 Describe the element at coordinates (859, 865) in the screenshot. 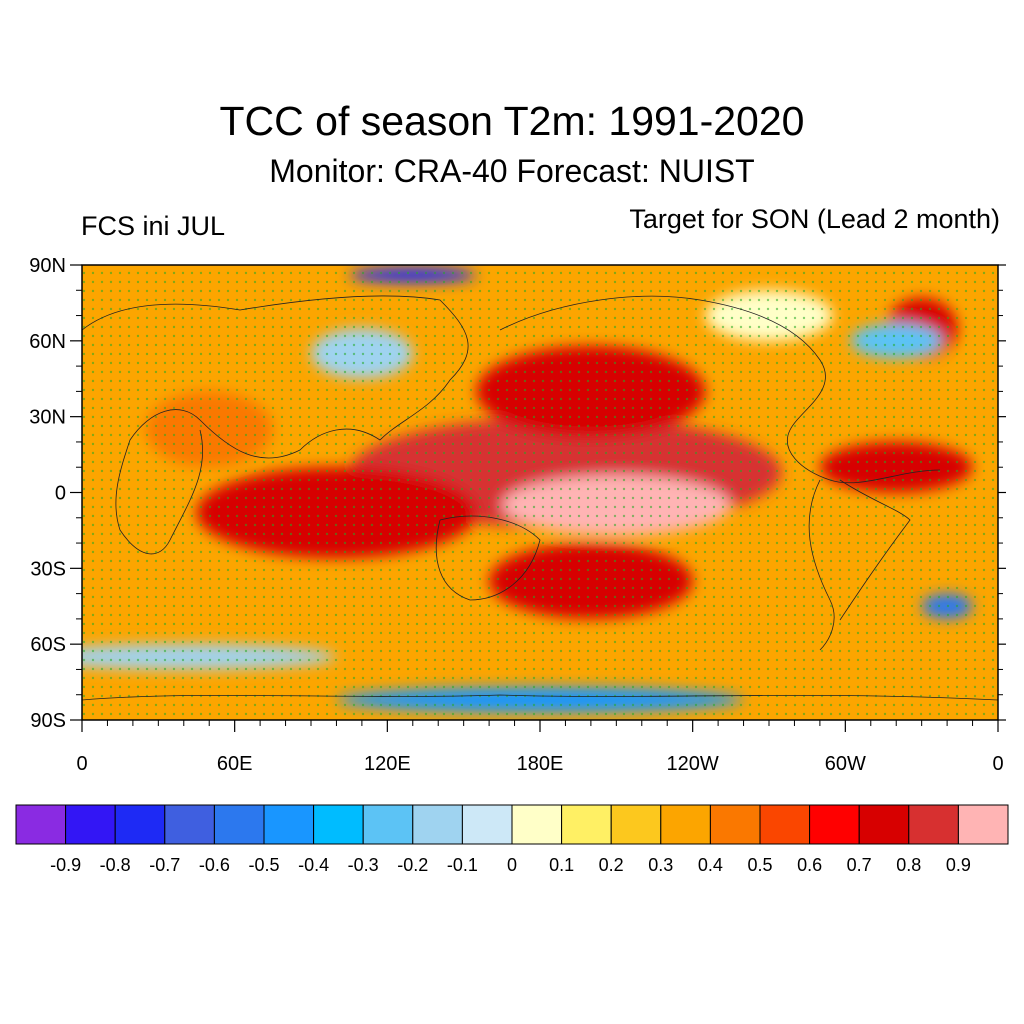

I see `colorbar-label: 0.7` at that location.